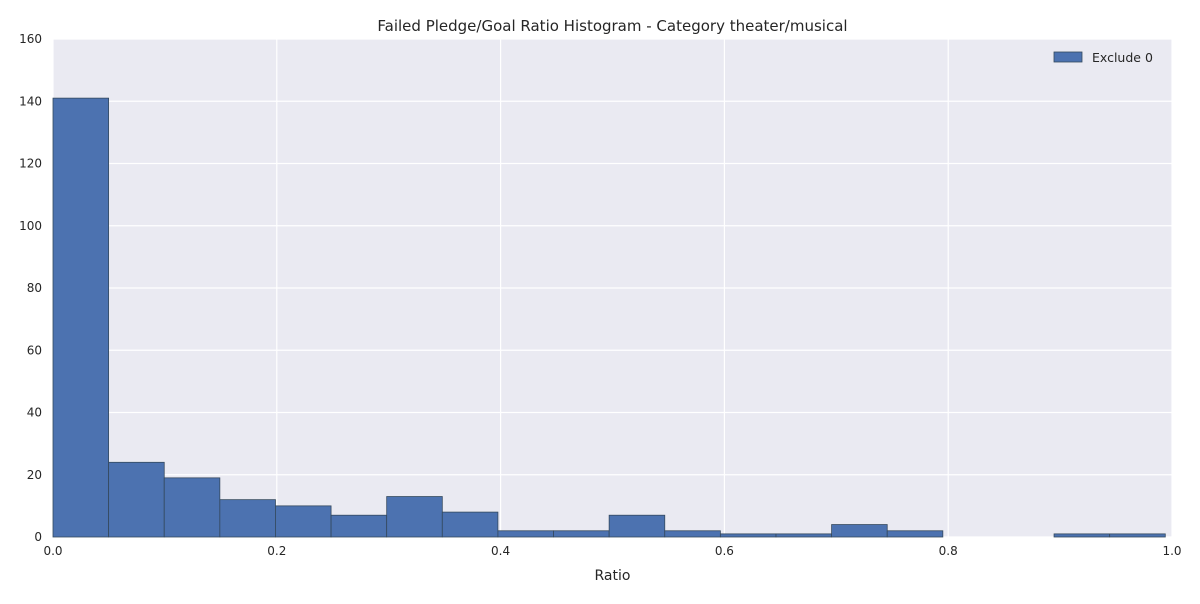 This screenshot has height=604, width=1200. I want to click on y-tick-label: 120, so click(30, 164).